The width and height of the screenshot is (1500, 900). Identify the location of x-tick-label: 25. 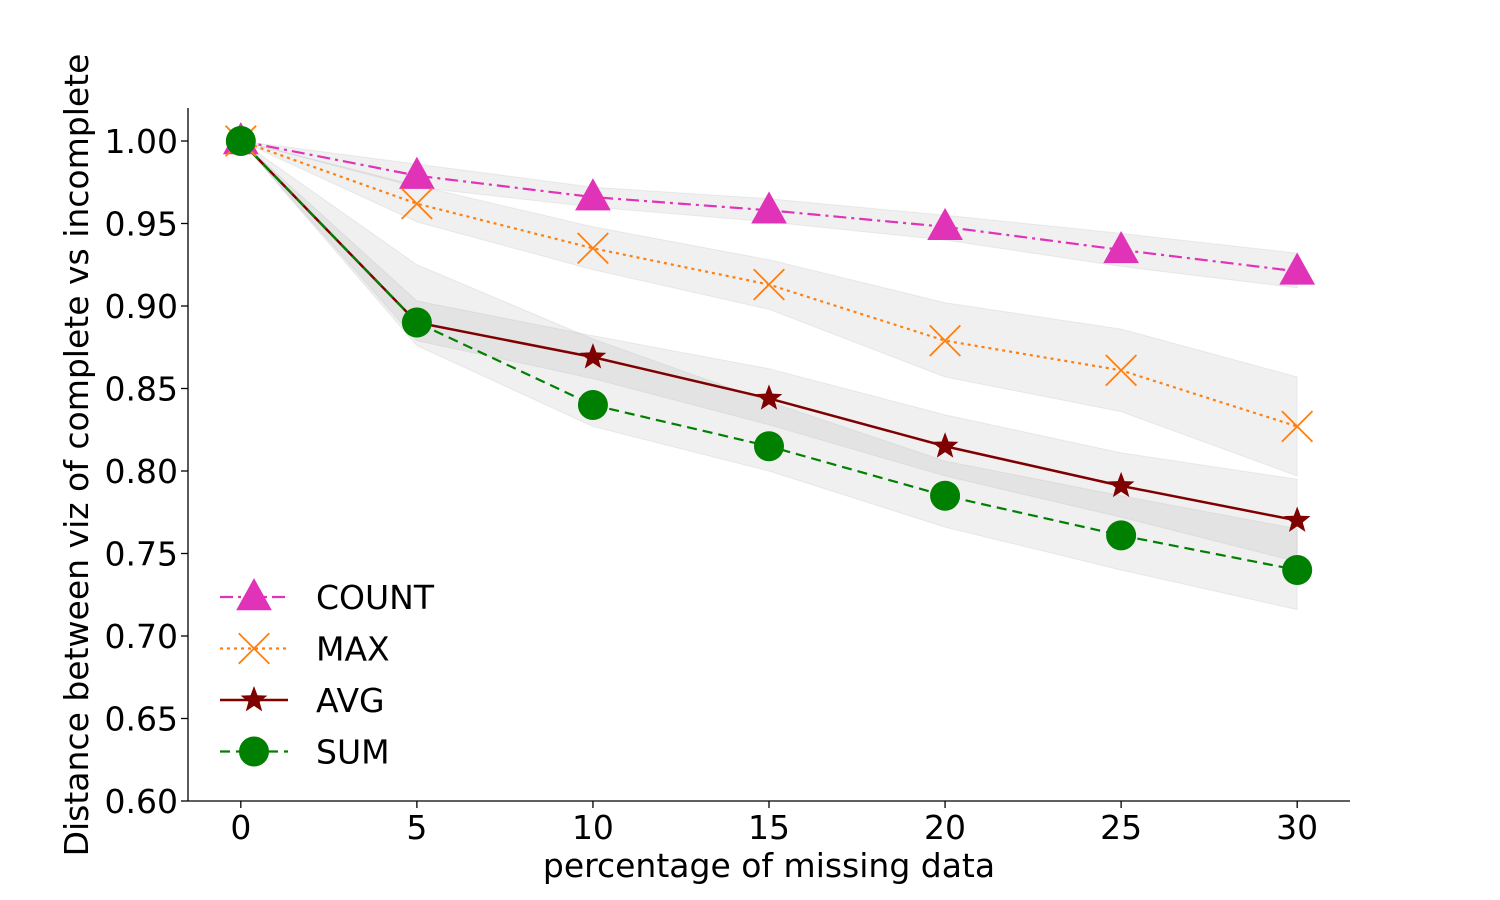
(1121, 827).